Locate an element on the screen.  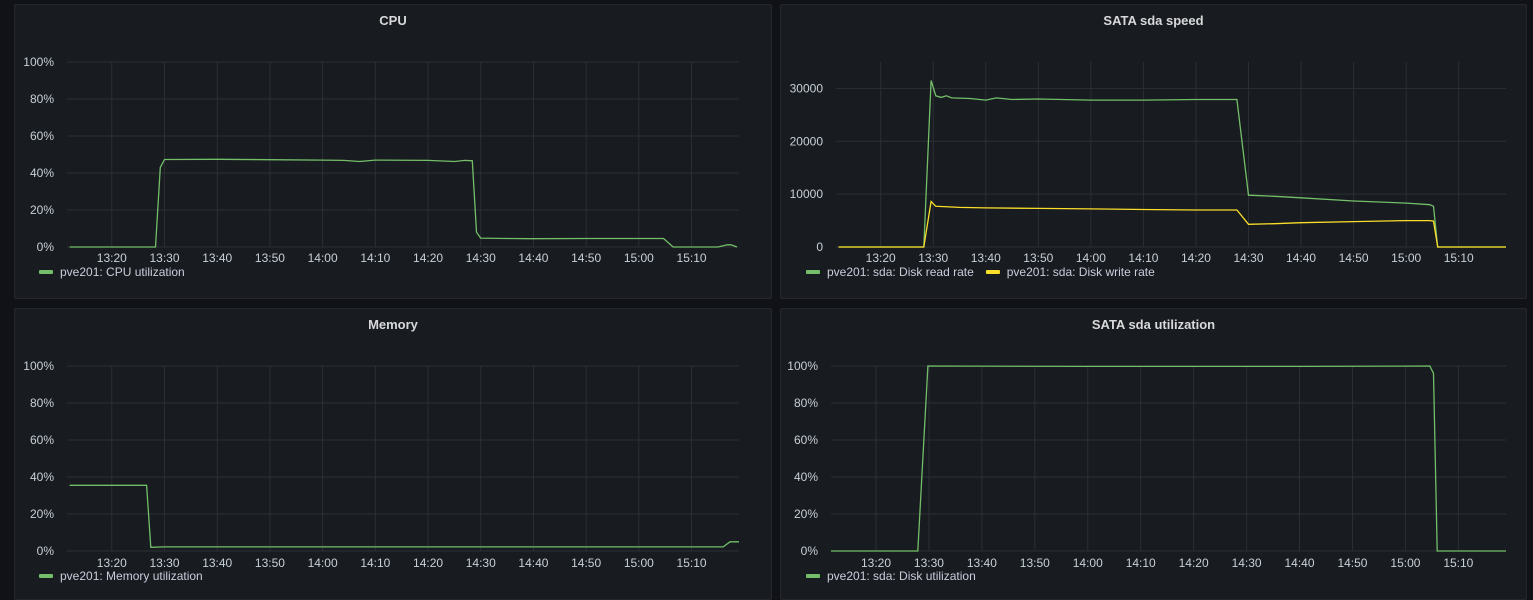
legend-item: pve201: sda: Disk read rate is located at coordinates (890, 272).